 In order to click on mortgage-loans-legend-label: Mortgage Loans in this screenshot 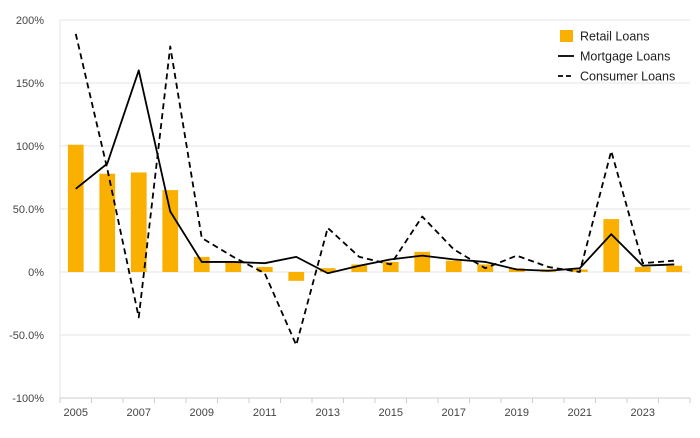, I will do `click(625, 57)`.